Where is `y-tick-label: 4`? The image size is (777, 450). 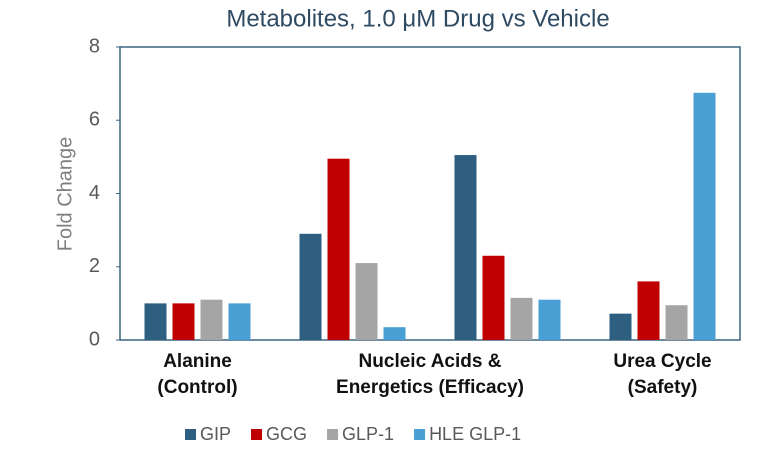
y-tick-label: 4 is located at coordinates (94, 193).